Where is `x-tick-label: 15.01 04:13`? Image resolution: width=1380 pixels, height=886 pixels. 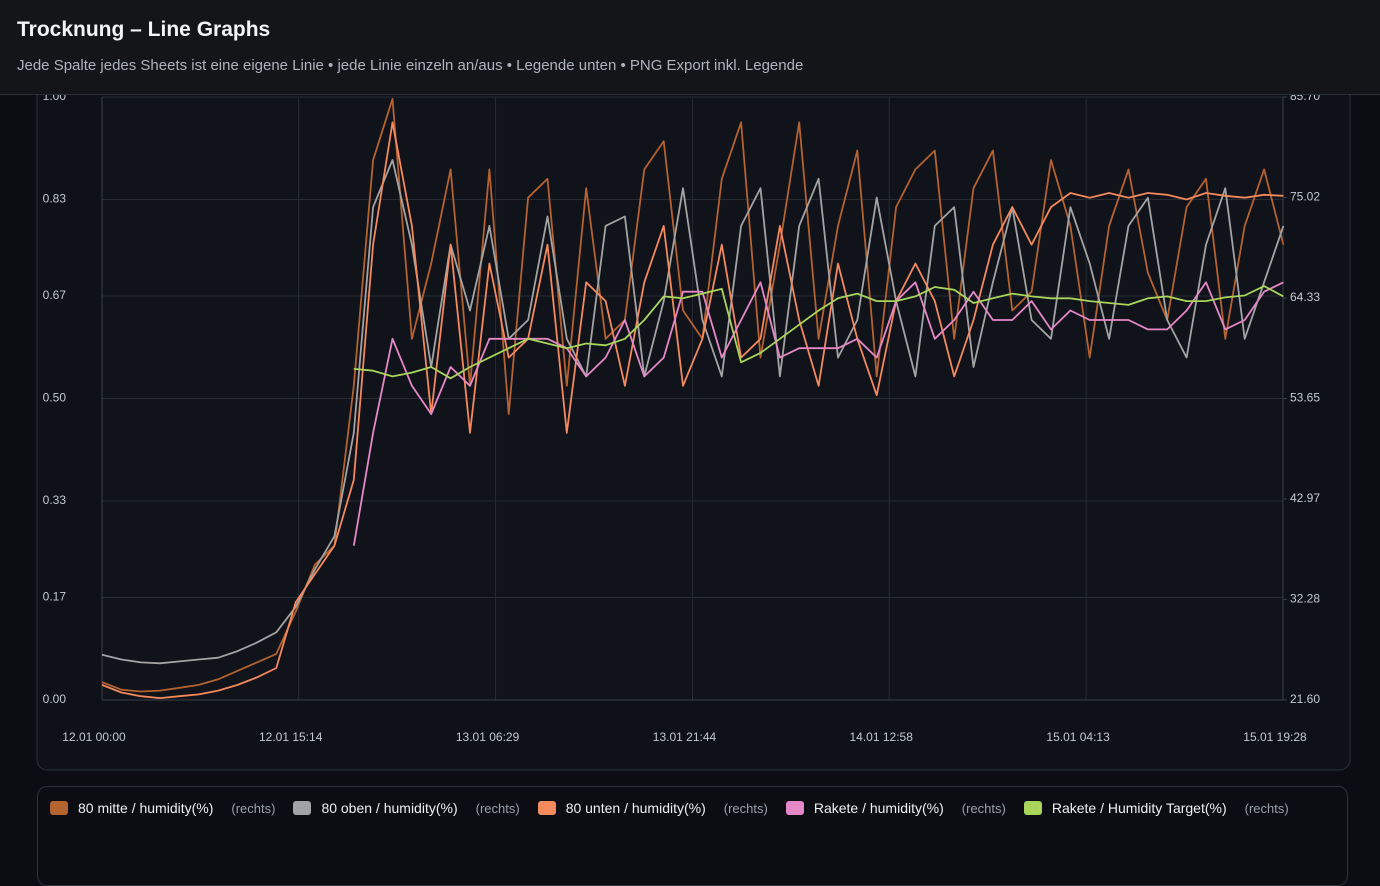
x-tick-label: 15.01 04:13 is located at coordinates (1078, 737).